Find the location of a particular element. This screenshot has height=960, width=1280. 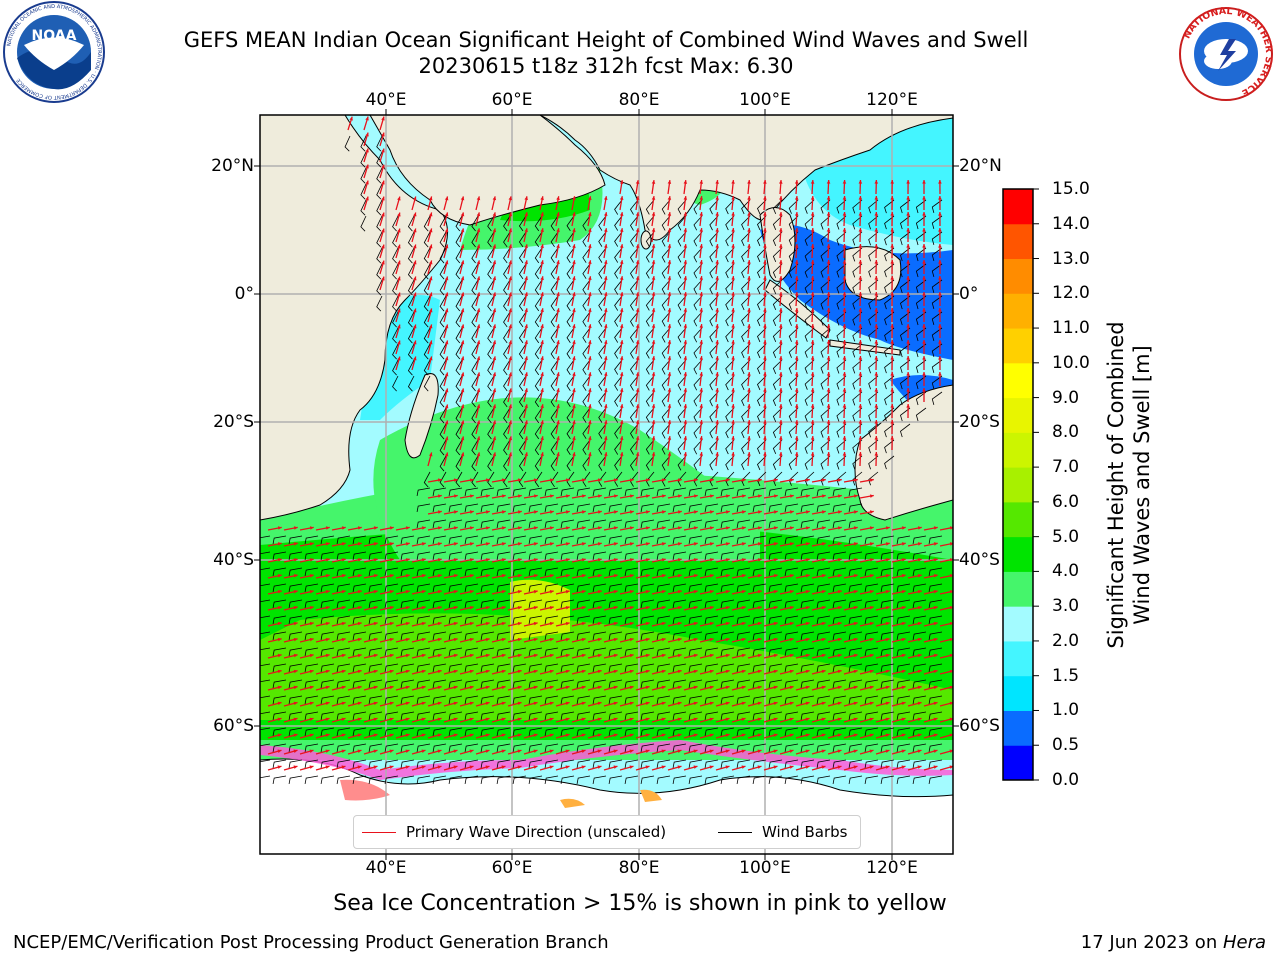

colorbar-segment is located at coordinates (1018, 763).